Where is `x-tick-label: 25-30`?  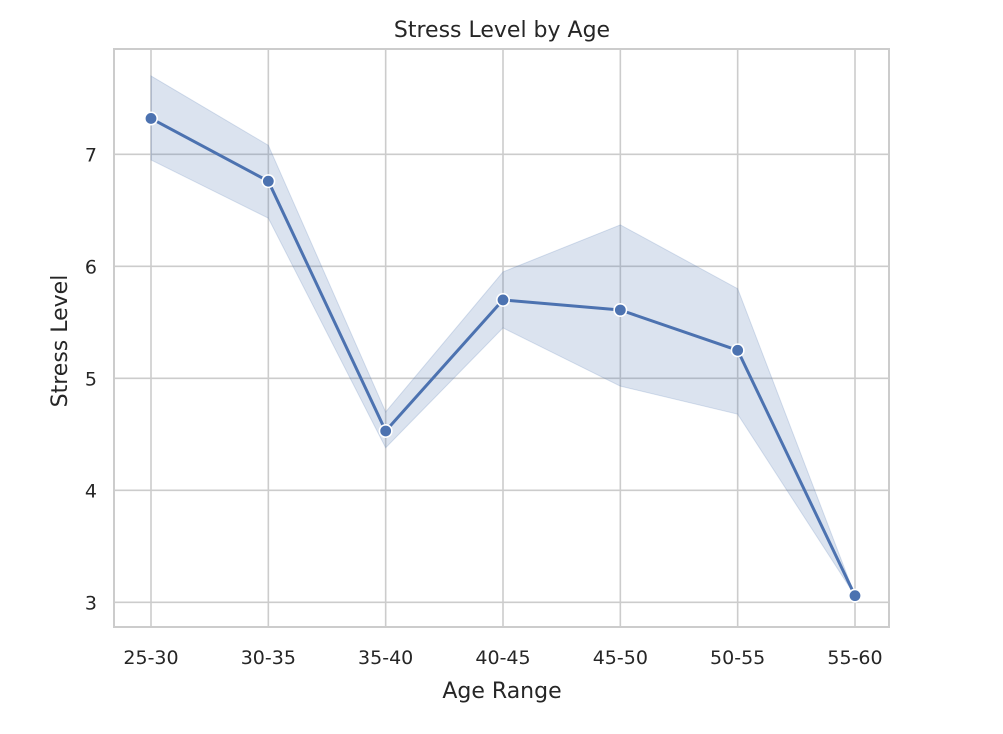 x-tick-label: 25-30 is located at coordinates (150, 658).